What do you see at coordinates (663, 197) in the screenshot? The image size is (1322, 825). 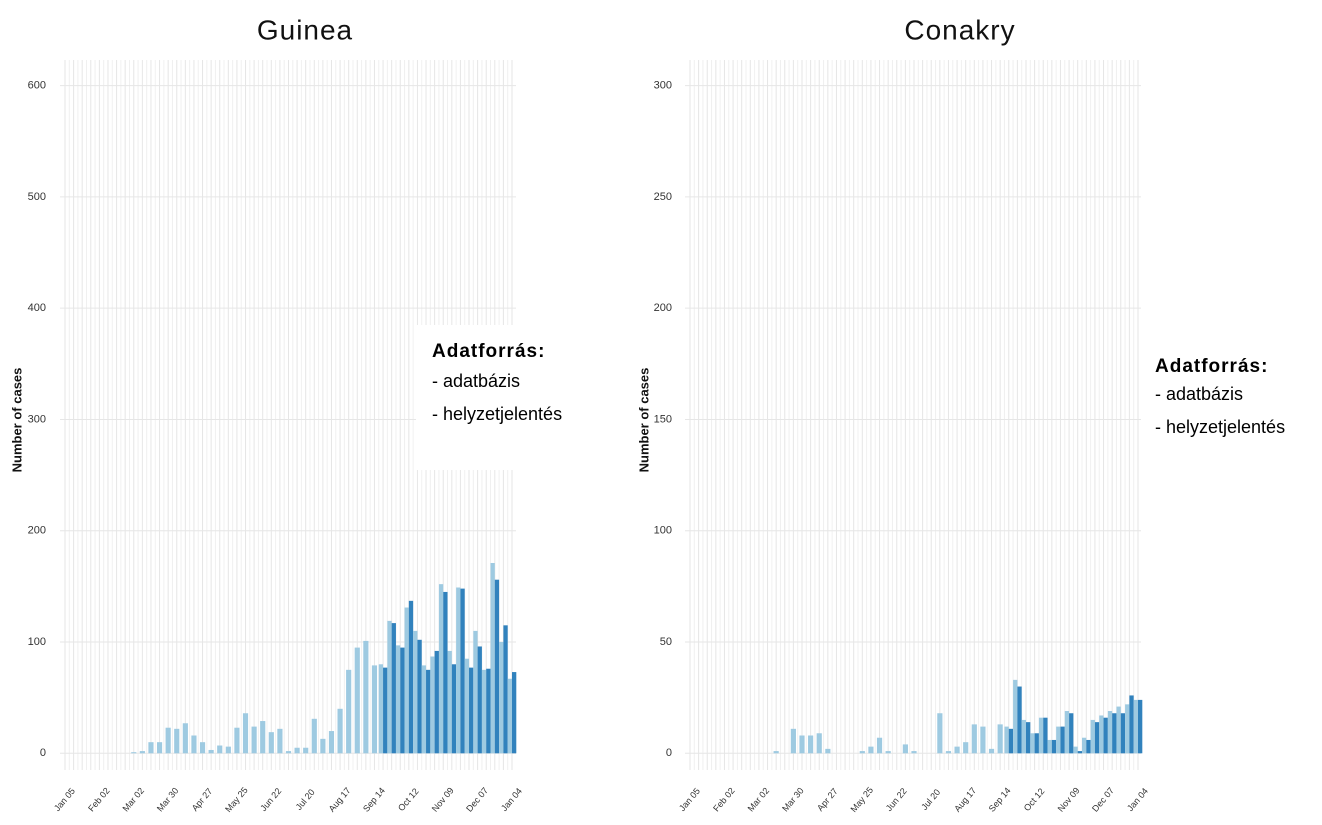 I see `y-tick-label: 250` at bounding box center [663, 197].